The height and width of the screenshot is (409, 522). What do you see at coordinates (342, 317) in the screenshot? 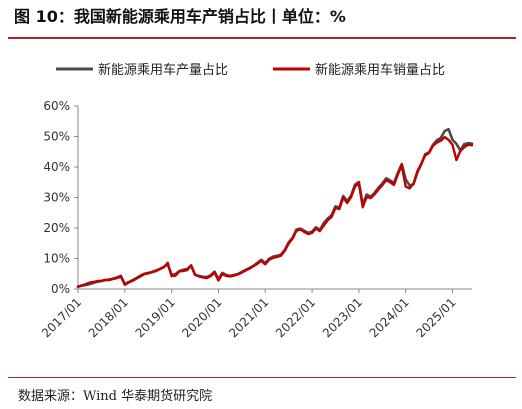
I see `x-tick-label: 2023/01` at bounding box center [342, 317].